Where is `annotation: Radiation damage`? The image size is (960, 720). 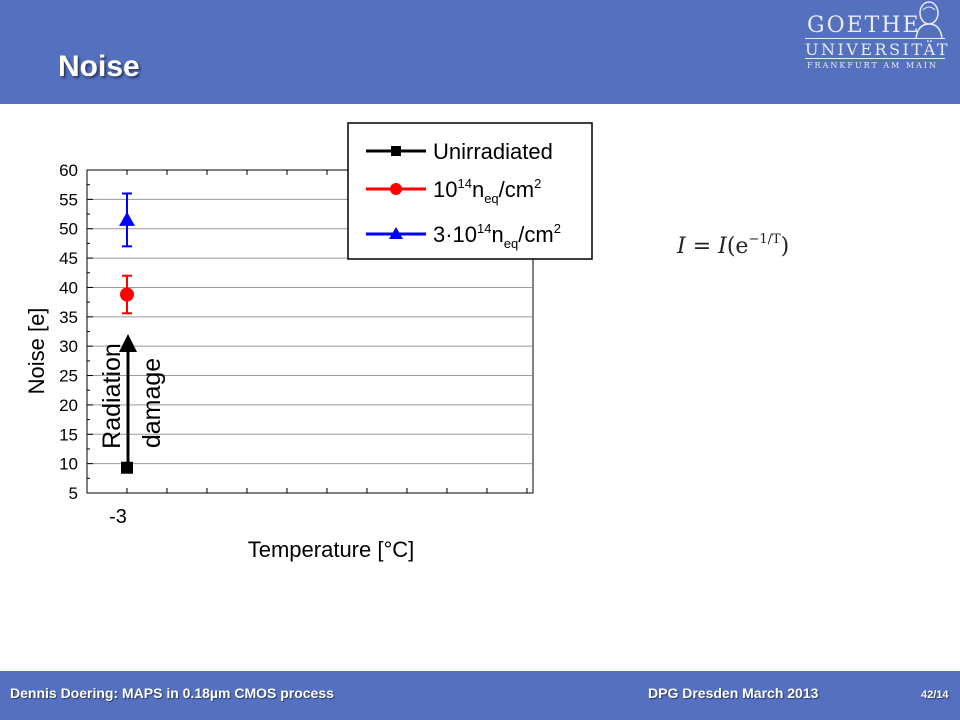
annotation: Radiation damage is located at coordinates (132, 398).